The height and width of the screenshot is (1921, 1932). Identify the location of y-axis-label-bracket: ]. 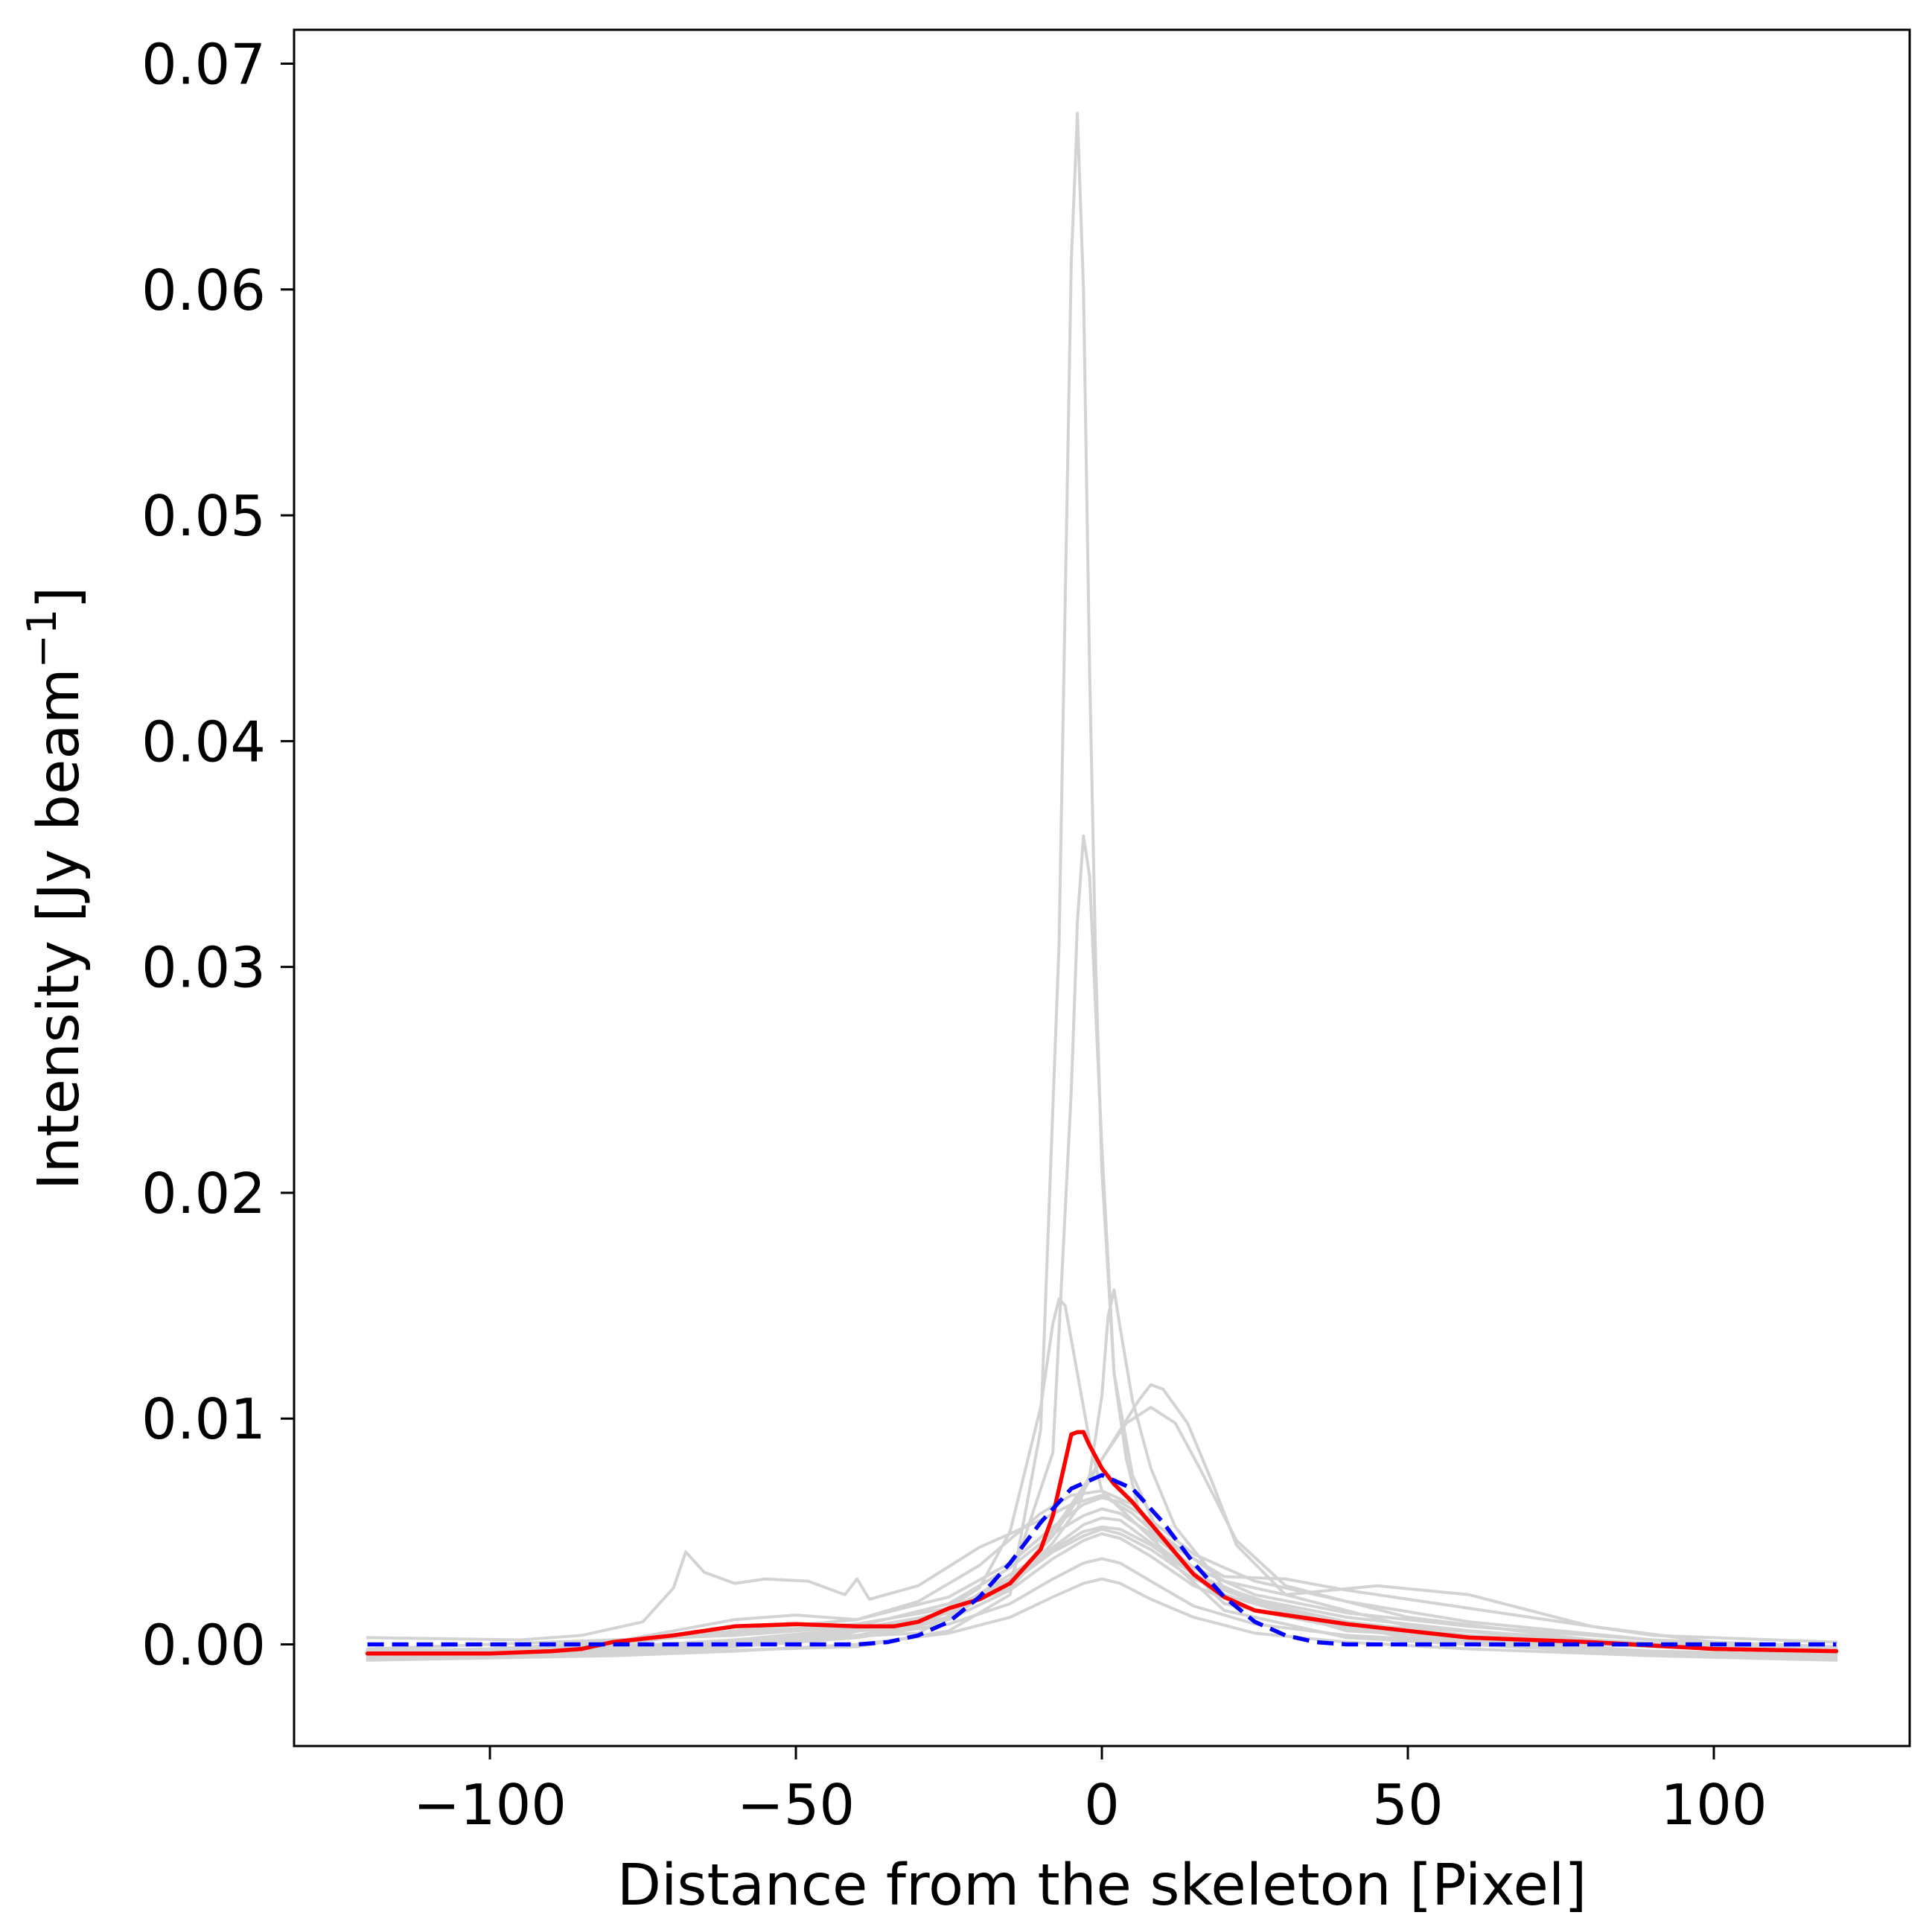
(59, 598).